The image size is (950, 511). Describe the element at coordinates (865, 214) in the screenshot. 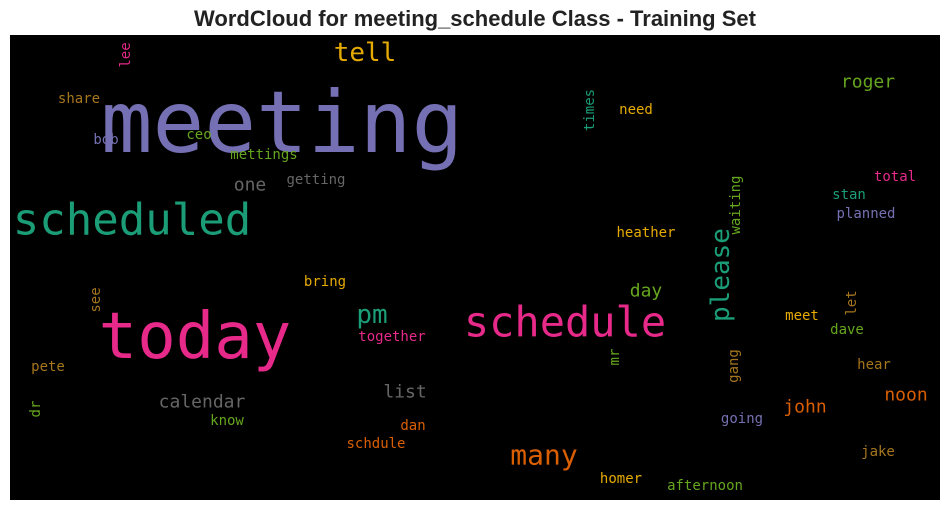

I see `word-planned: planned` at that location.